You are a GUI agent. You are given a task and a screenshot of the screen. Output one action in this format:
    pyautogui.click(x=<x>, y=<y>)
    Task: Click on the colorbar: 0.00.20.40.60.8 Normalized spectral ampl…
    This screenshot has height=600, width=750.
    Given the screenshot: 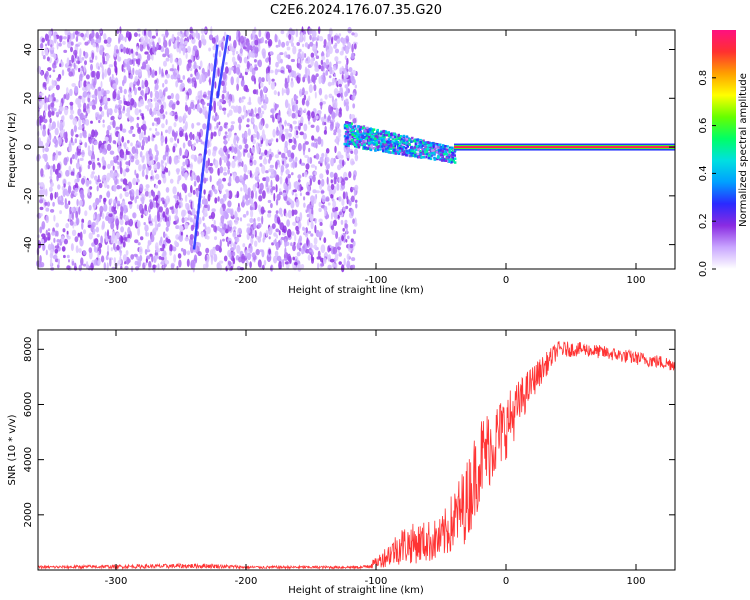 What is the action you would take?
    pyautogui.click(x=723, y=153)
    